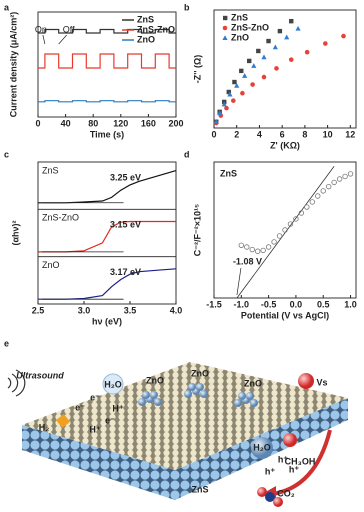 This screenshot has height=512, width=364. Describe the element at coordinates (113, 384) in the screenshot. I see `illustration-label: H₂O` at that location.